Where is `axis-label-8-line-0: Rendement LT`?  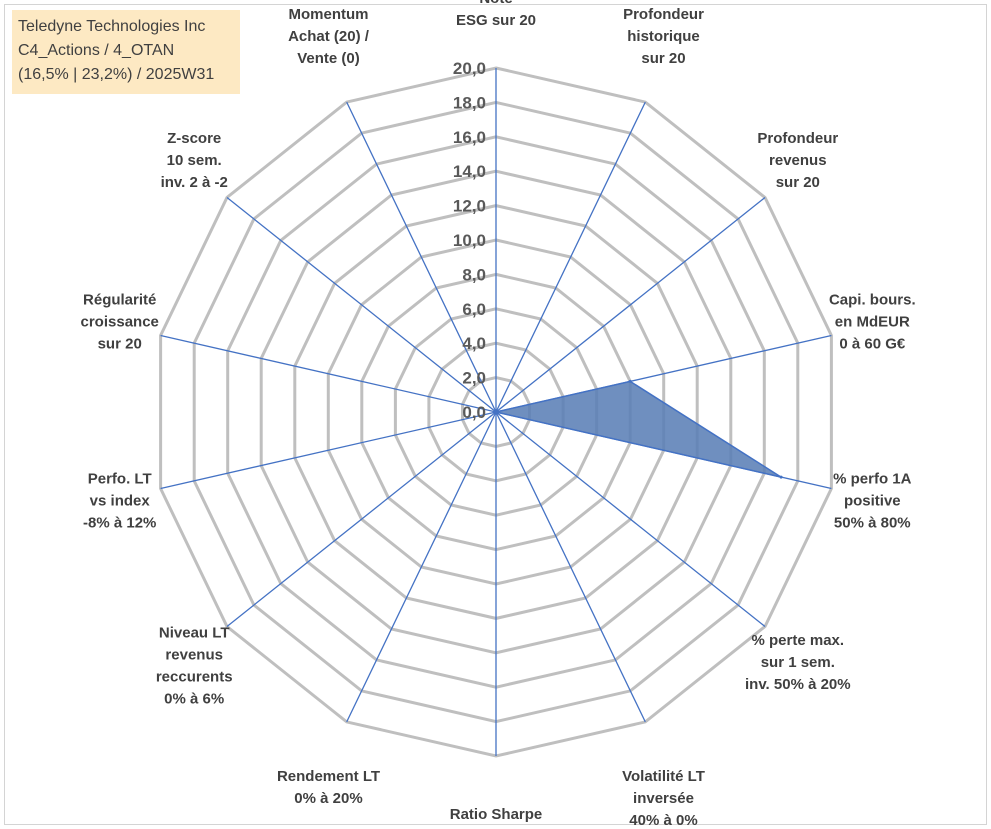 axis-label-8-line-0: Rendement LT is located at coordinates (328, 776).